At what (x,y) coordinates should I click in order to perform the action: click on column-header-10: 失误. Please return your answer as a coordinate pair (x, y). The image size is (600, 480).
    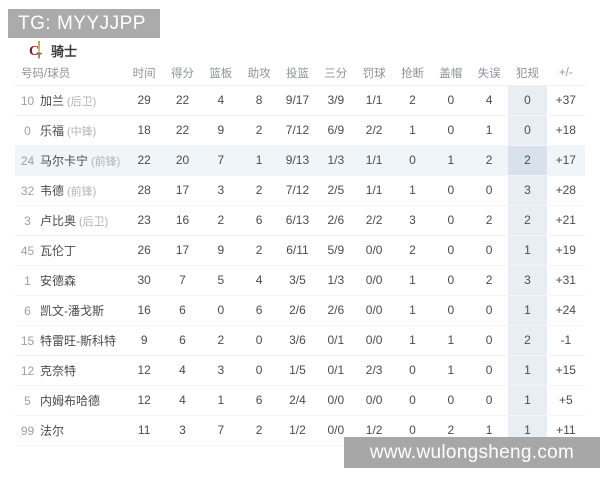
    Looking at the image, I should click on (489, 74).